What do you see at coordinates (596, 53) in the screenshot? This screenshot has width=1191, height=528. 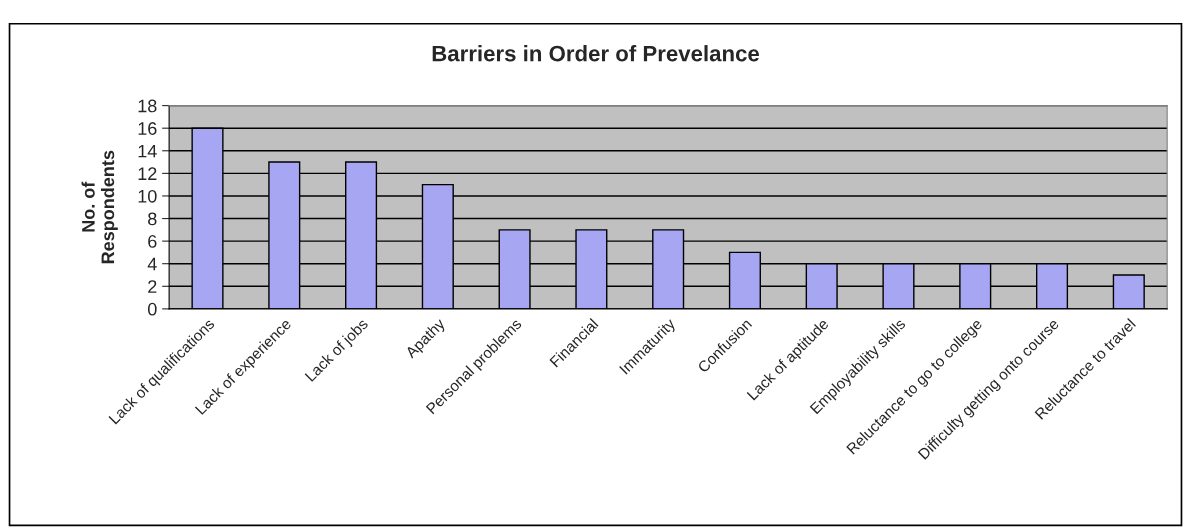 I see `chart-title: Barriers in Order of Prevelance` at bounding box center [596, 53].